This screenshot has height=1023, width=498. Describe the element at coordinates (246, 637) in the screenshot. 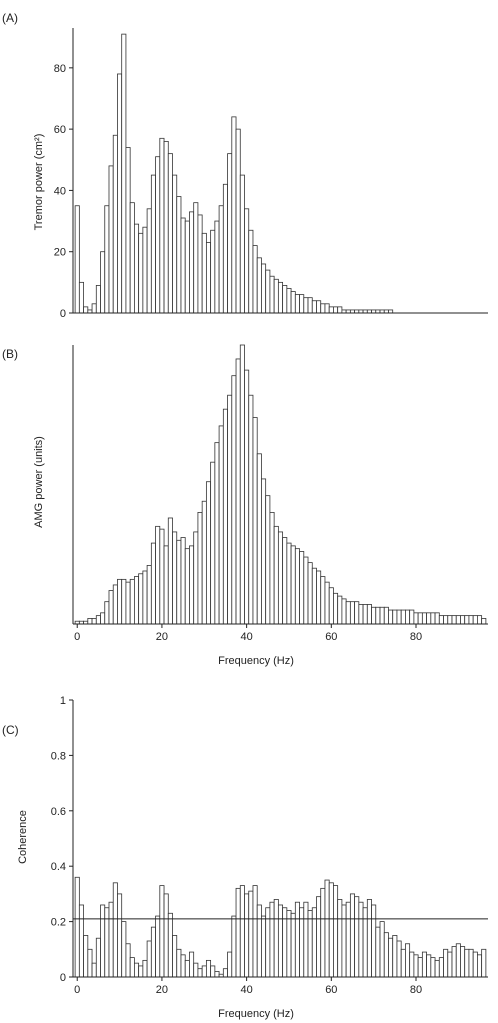

I see `panel-b-x-tick-label: 40` at that location.